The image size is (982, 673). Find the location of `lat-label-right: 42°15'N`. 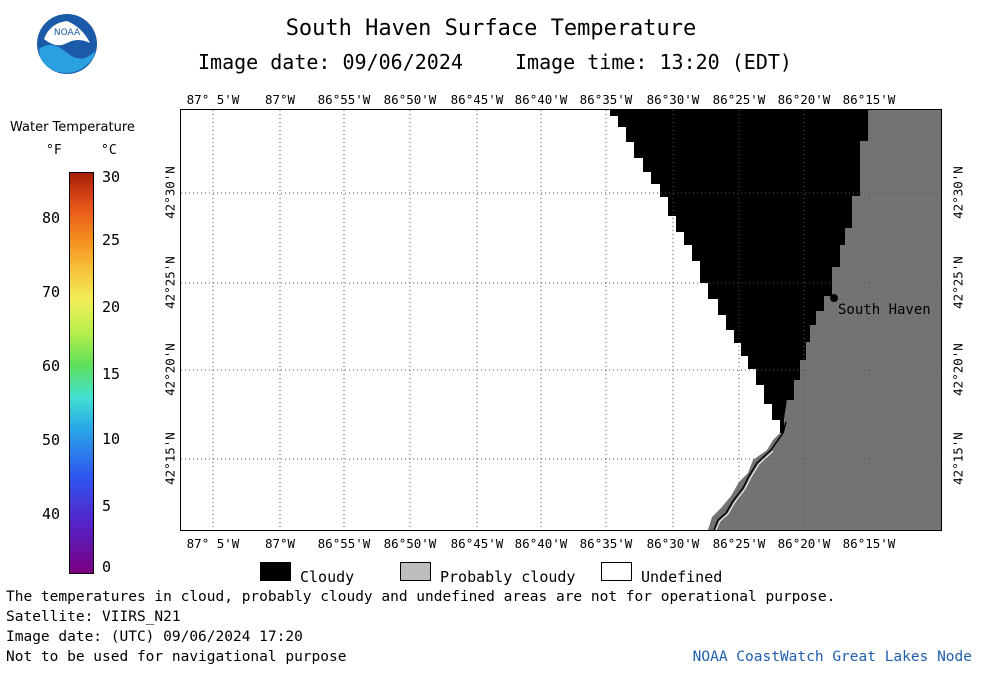

lat-label-right: 42°15'N is located at coordinates (958, 458).